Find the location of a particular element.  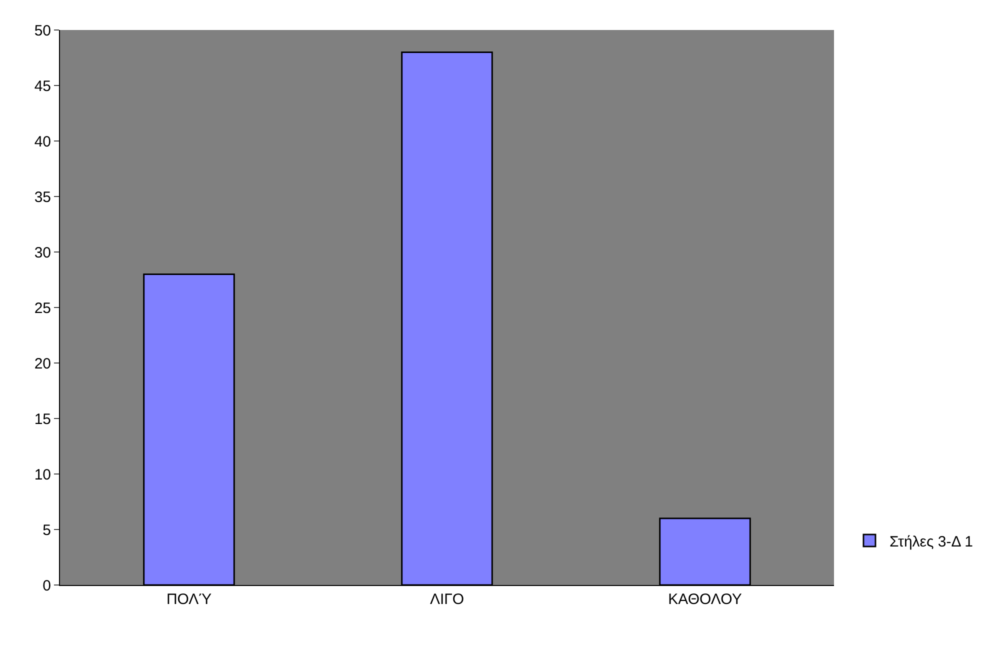

legend-label: Στήλες 3-Δ 1 is located at coordinates (931, 541).